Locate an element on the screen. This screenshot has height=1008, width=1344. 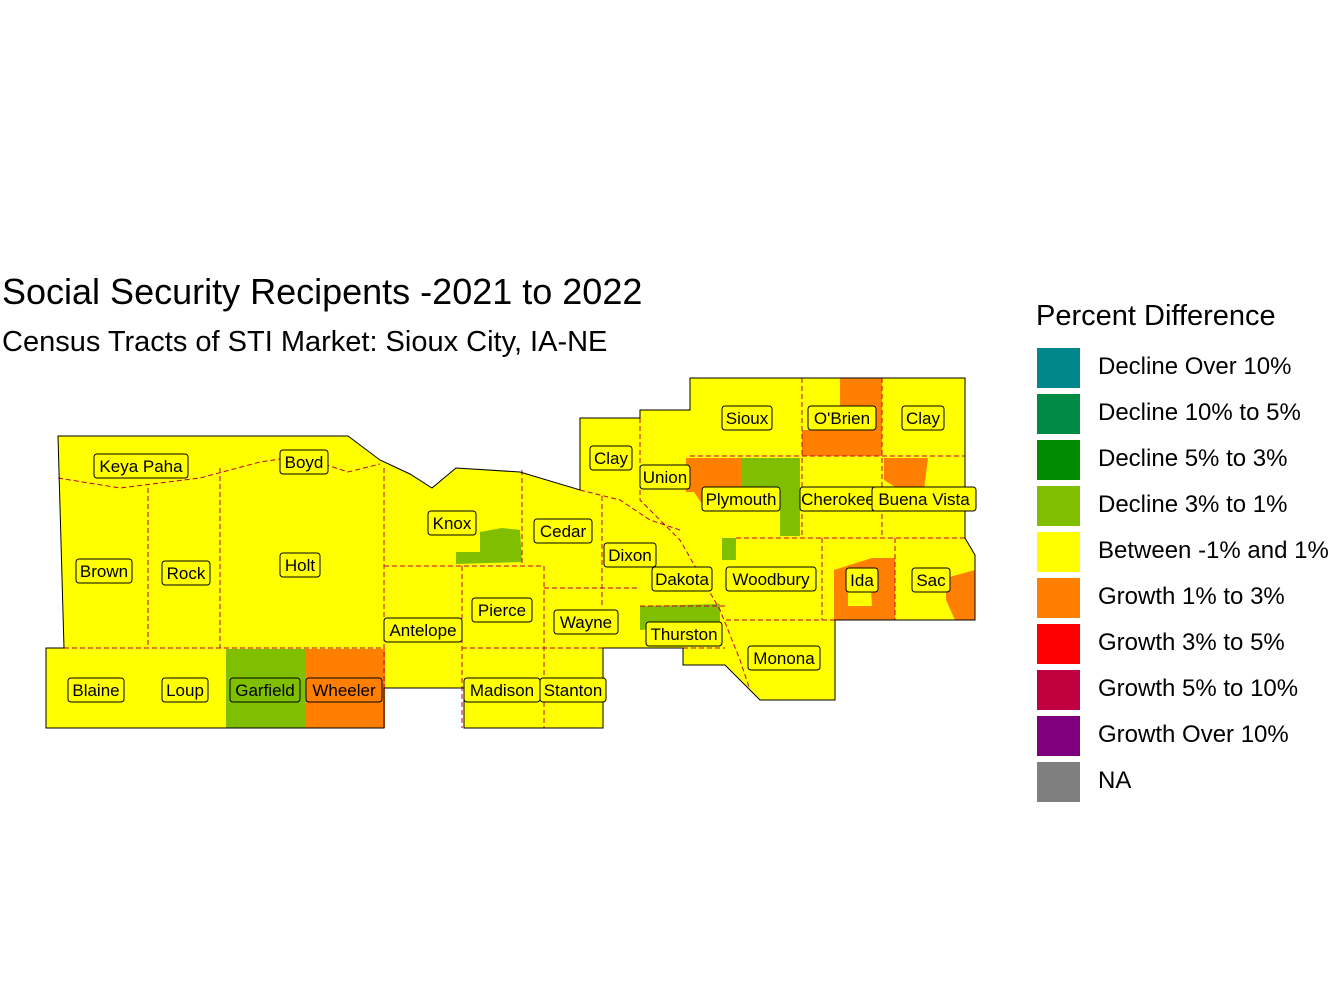
county-label-ida: Ida is located at coordinates (862, 580).